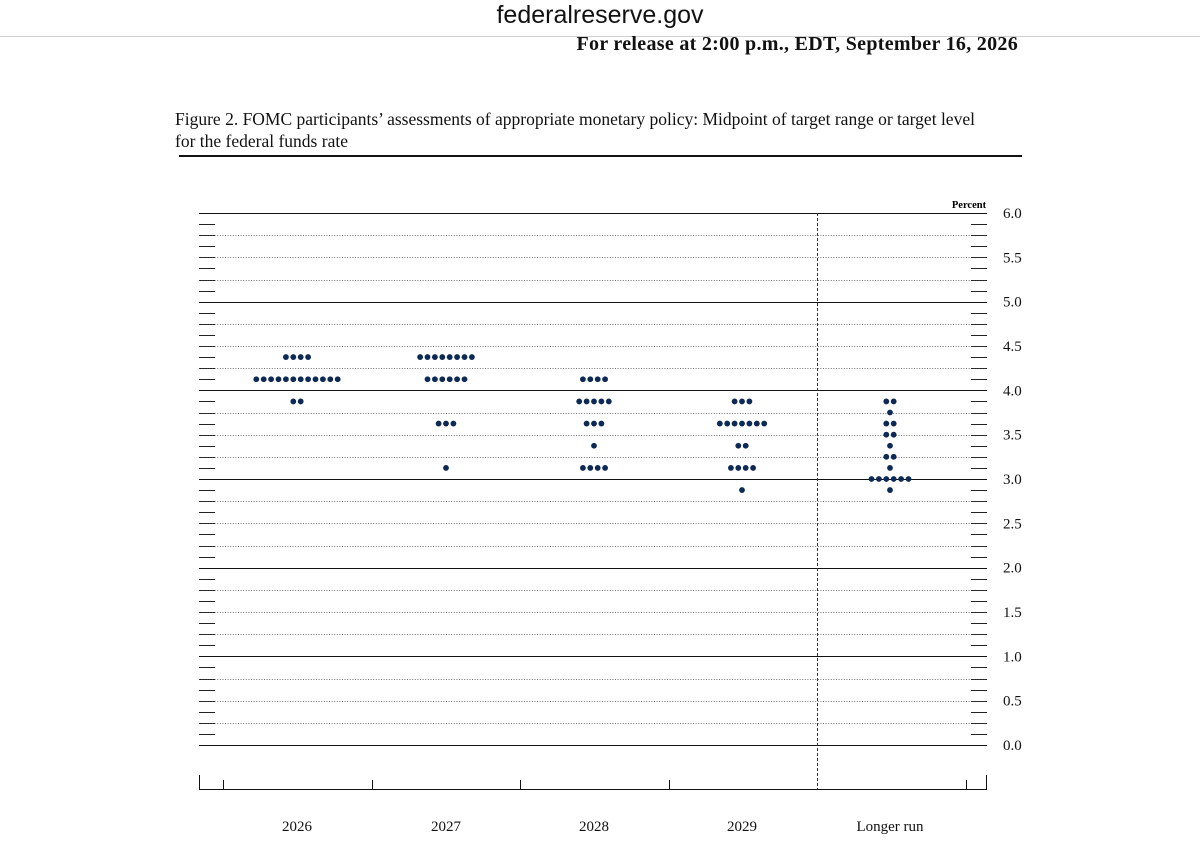 The height and width of the screenshot is (847, 1200). I want to click on y-tick-label: 4.0, so click(1012, 391).